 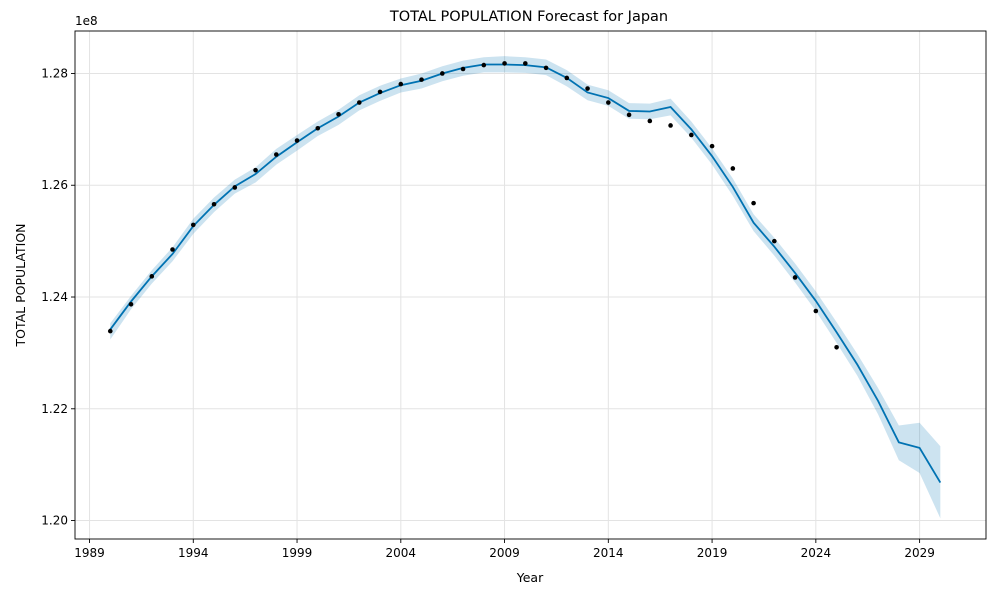 I want to click on y-tick-label: 1.26, so click(x=54, y=185).